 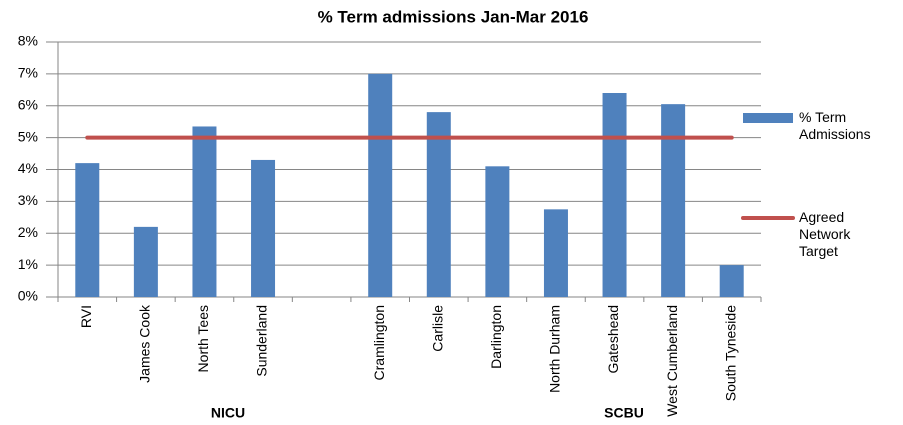 I want to click on x-tick-label: Sunderland, so click(x=262, y=341).